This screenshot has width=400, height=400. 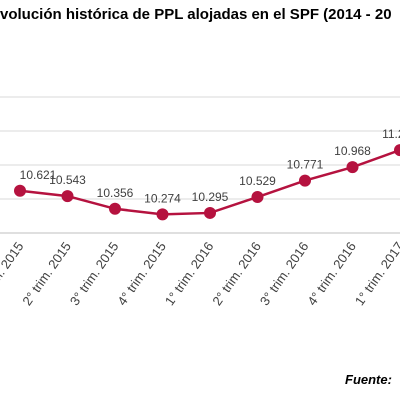 What do you see at coordinates (352, 151) in the screenshot?
I see `data-label: 10.968` at bounding box center [352, 151].